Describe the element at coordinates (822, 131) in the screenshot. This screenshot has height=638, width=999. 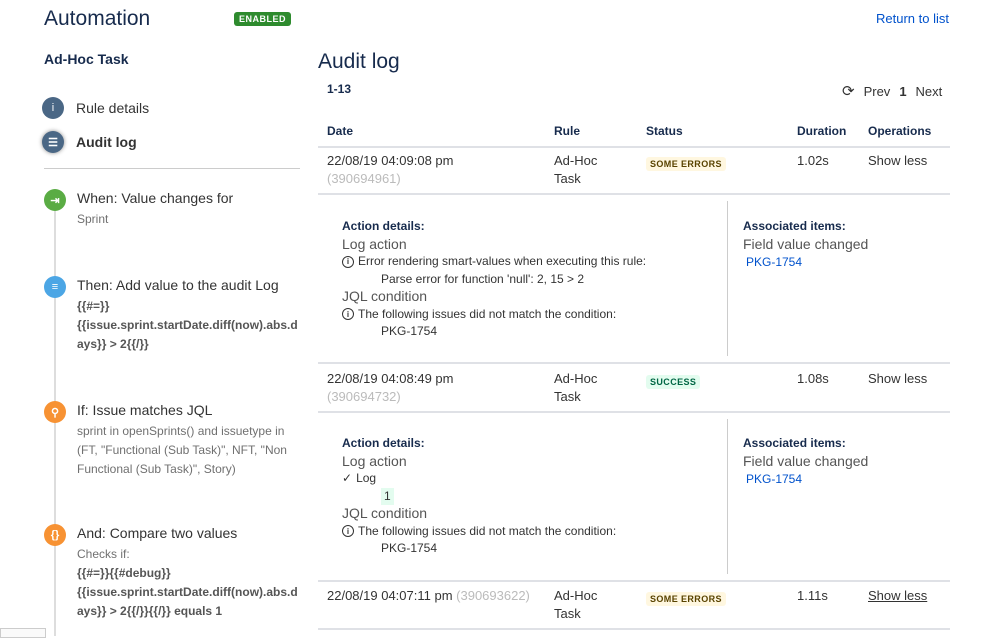
I see `col-duration: Duration` at that location.